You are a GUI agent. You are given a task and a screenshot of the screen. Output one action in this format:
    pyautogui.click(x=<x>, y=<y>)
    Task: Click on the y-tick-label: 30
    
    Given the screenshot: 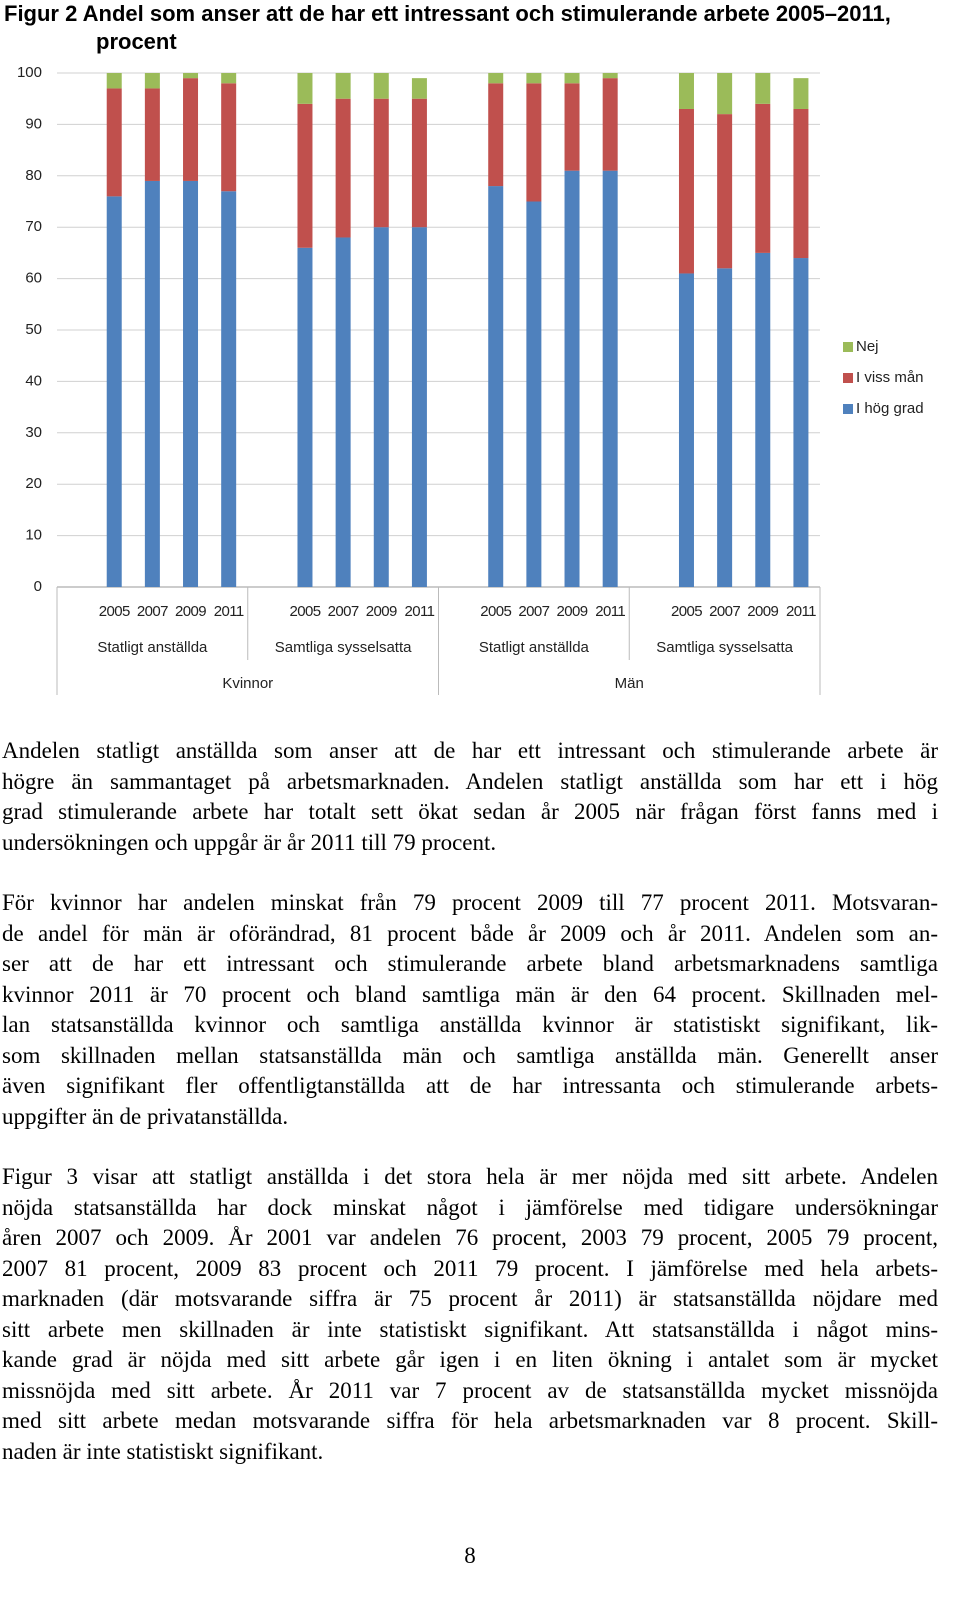 What is the action you would take?
    pyautogui.click(x=33, y=432)
    